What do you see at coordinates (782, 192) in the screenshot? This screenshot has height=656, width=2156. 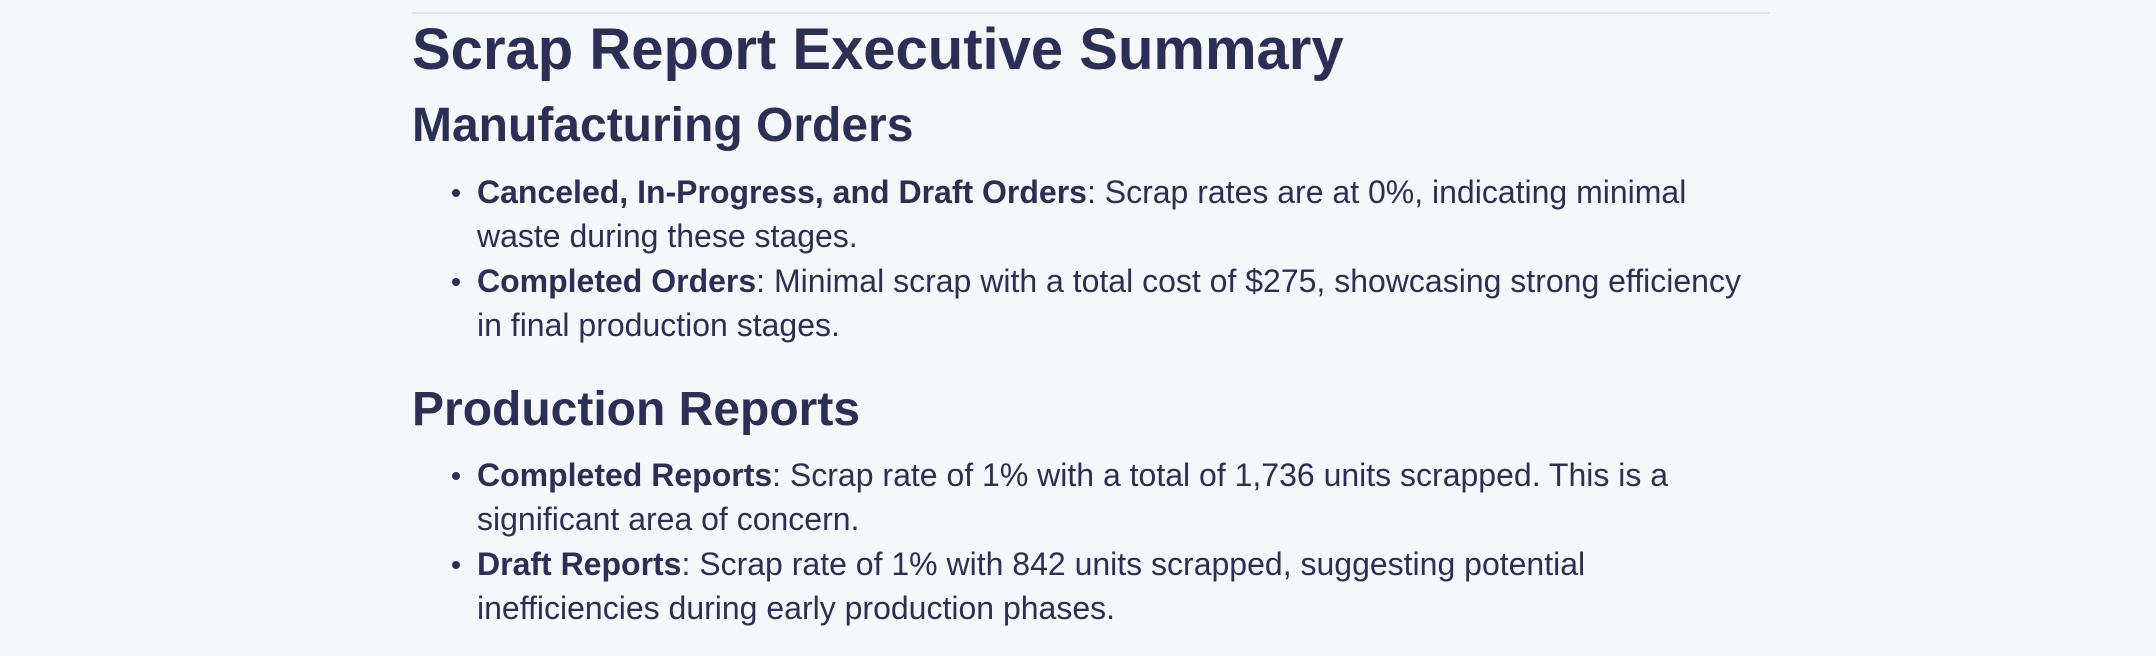 I see `item-lead: Canceled, In-Progress, and Draft Orders` at bounding box center [782, 192].